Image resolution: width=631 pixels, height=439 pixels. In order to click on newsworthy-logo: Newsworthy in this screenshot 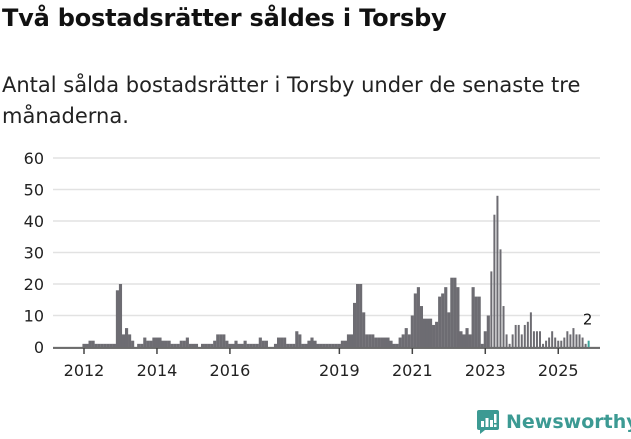, I will do `click(553, 422)`.